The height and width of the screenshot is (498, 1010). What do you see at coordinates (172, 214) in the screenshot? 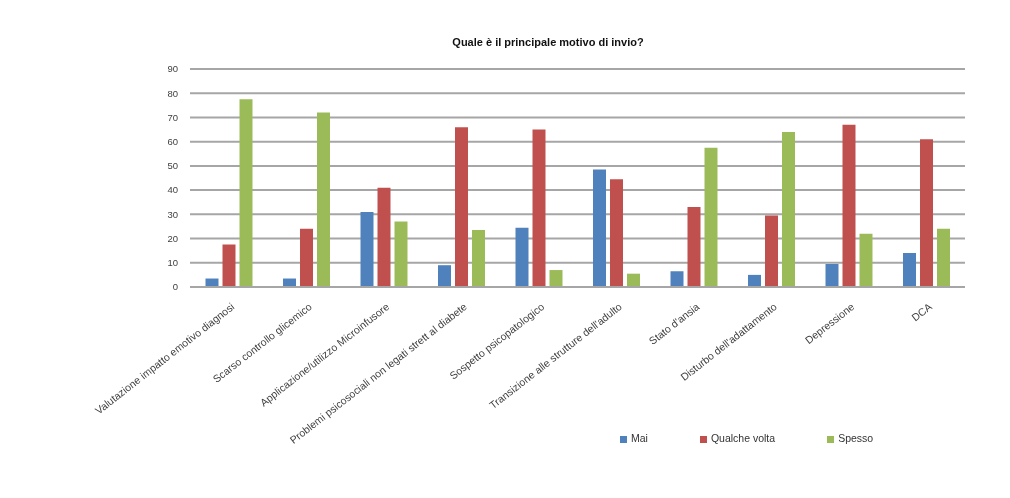
I see `y-tick-label: 30` at bounding box center [172, 214].